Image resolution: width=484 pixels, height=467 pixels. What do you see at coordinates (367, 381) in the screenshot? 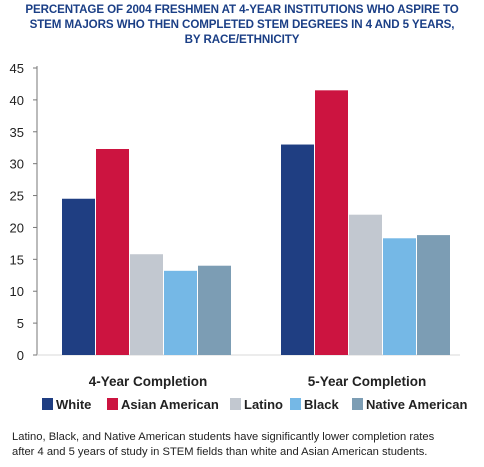
I see `x-category-label: 5-Year Completion` at bounding box center [367, 381].